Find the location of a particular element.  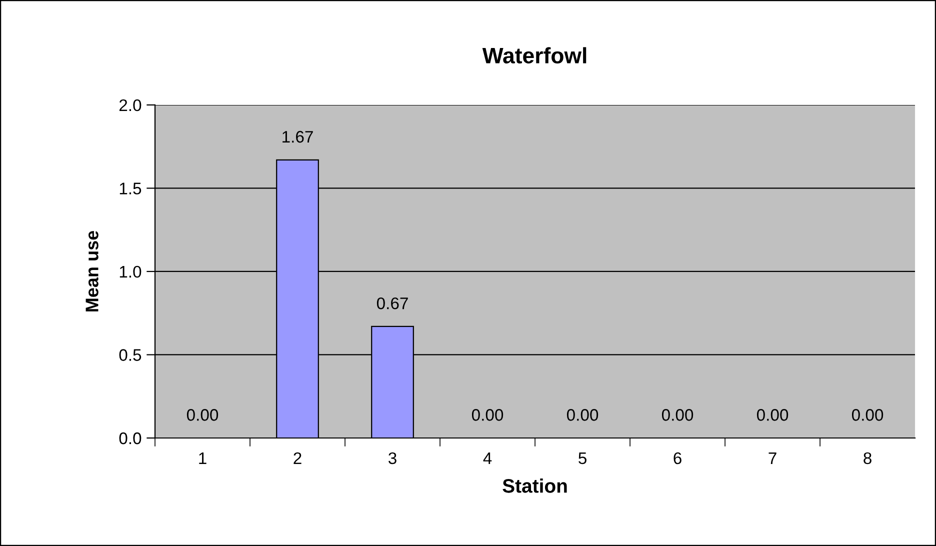

x-tick-label: 6 is located at coordinates (678, 458).